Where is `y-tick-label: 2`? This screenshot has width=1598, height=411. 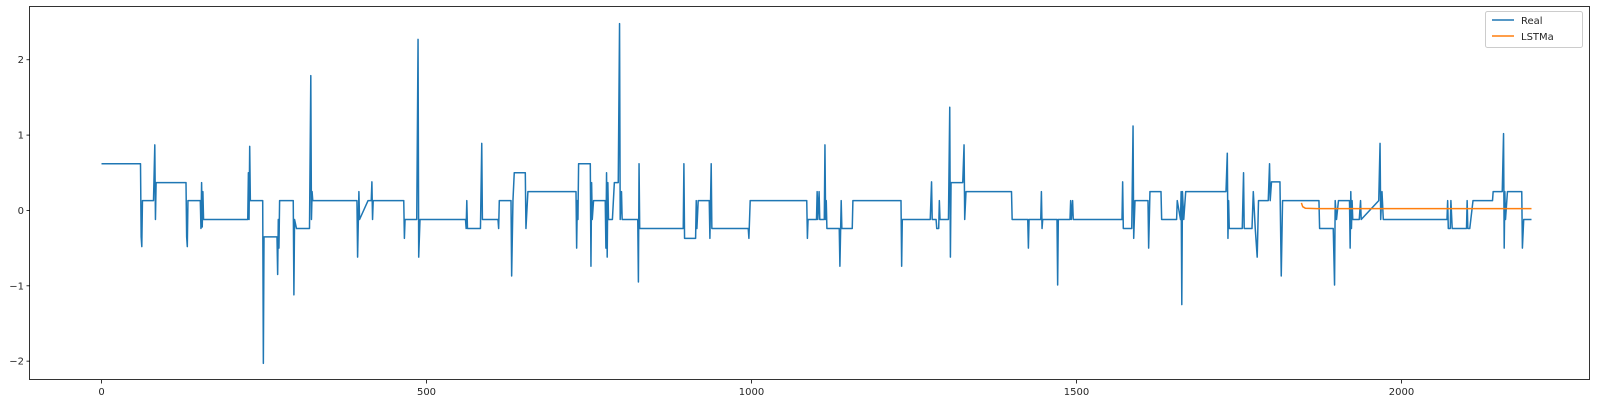 y-tick-label: 2 is located at coordinates (21, 60).